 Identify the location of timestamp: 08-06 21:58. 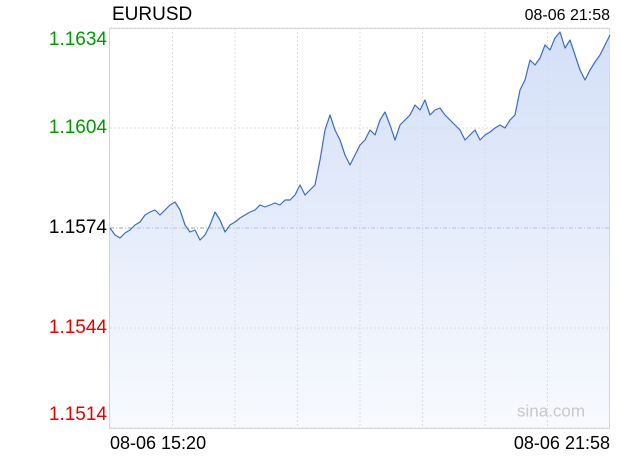
(568, 15).